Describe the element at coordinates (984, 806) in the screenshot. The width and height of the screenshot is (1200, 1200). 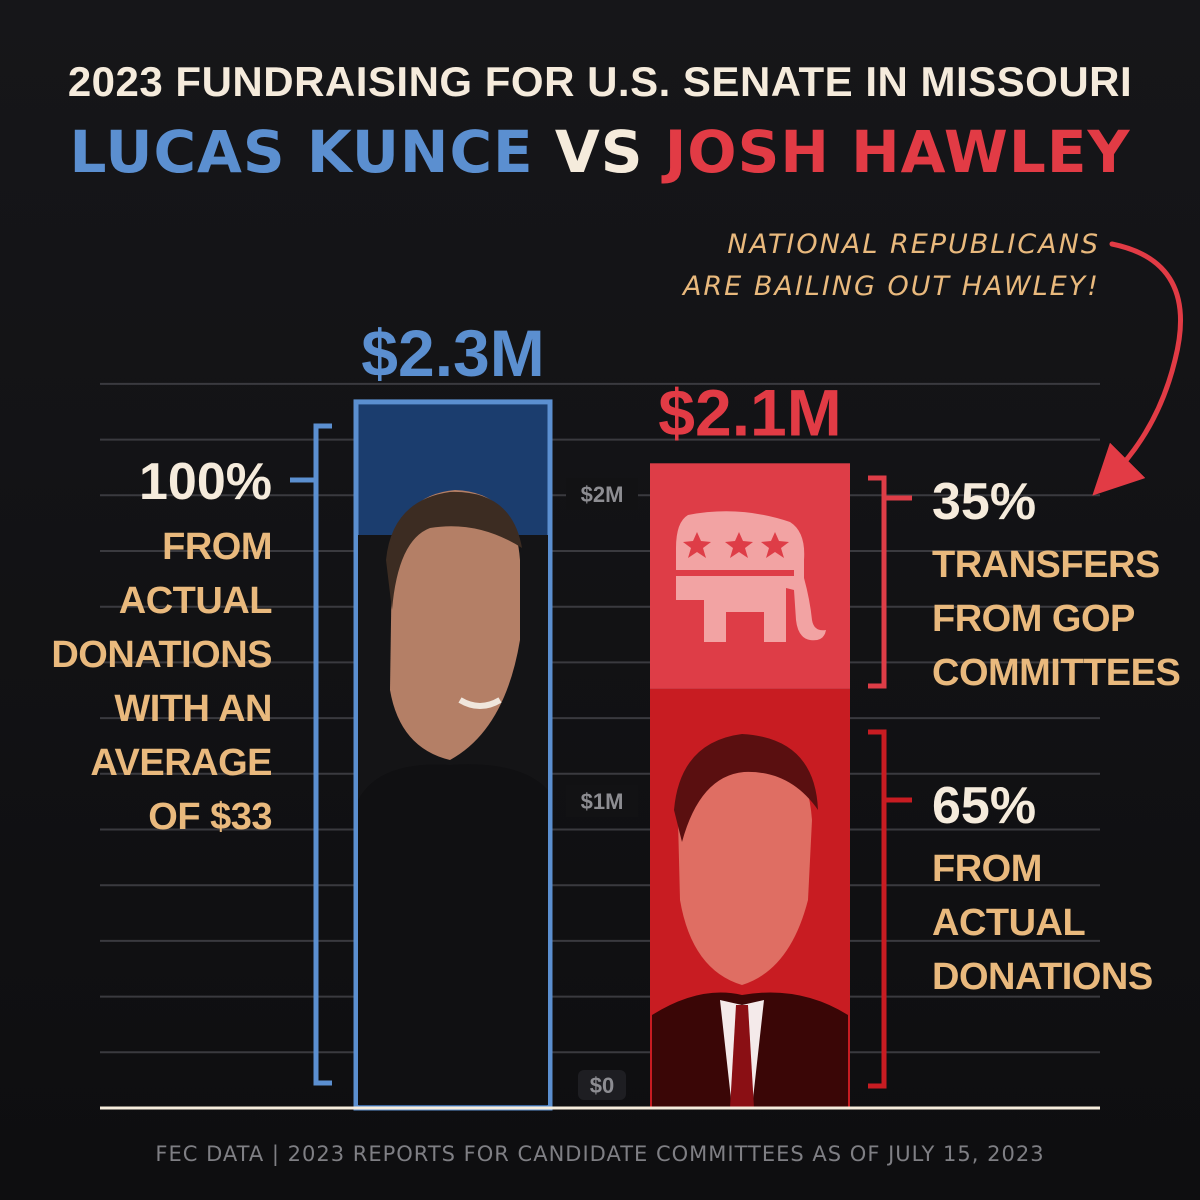
I see `donations-callout-percent: 65%` at that location.